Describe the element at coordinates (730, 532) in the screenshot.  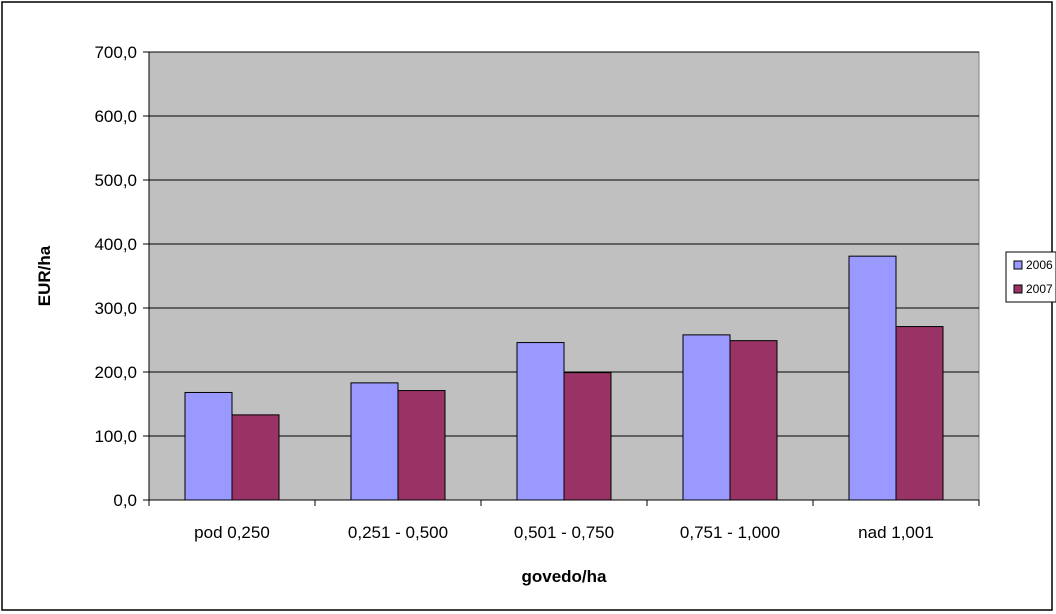
I see `x-tick-label: 0,751 - 1,000` at that location.